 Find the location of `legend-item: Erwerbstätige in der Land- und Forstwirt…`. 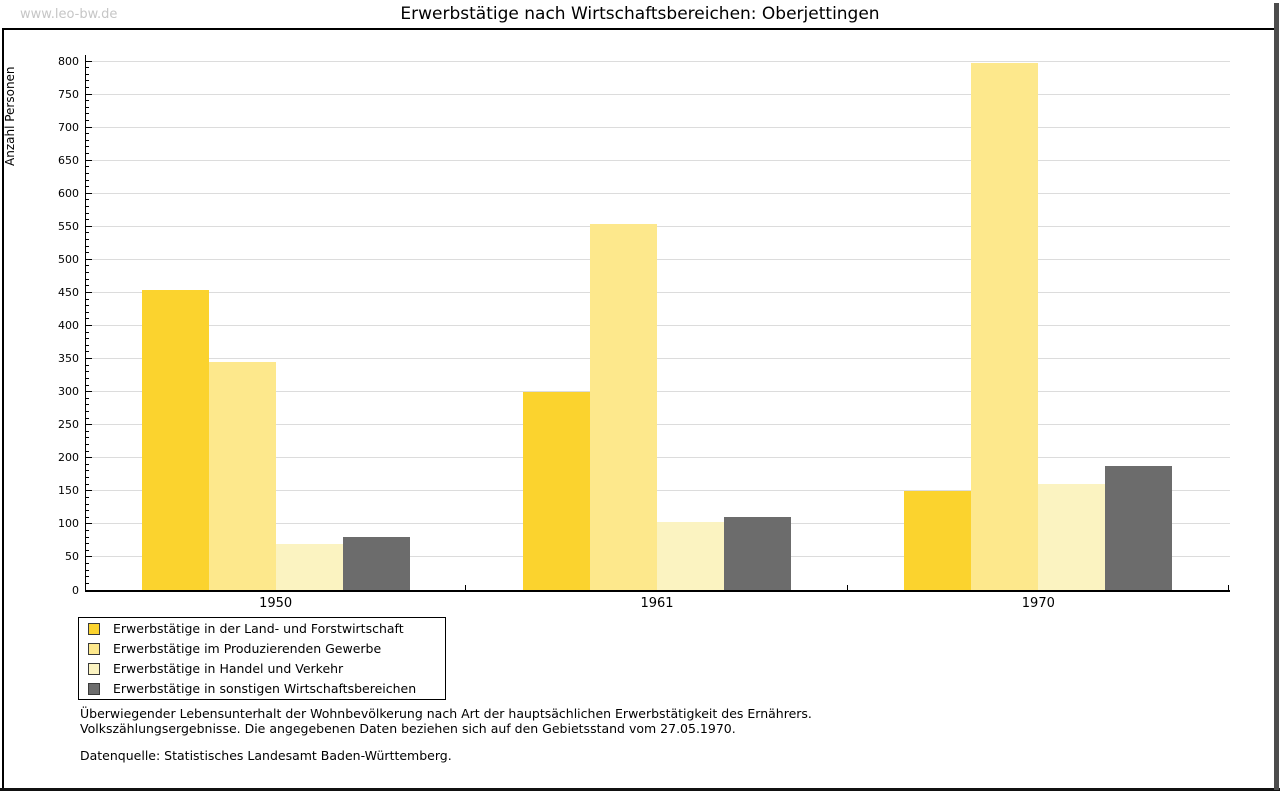

legend-item: Erwerbstätige in der Land- und Forstwirt… is located at coordinates (262, 628).